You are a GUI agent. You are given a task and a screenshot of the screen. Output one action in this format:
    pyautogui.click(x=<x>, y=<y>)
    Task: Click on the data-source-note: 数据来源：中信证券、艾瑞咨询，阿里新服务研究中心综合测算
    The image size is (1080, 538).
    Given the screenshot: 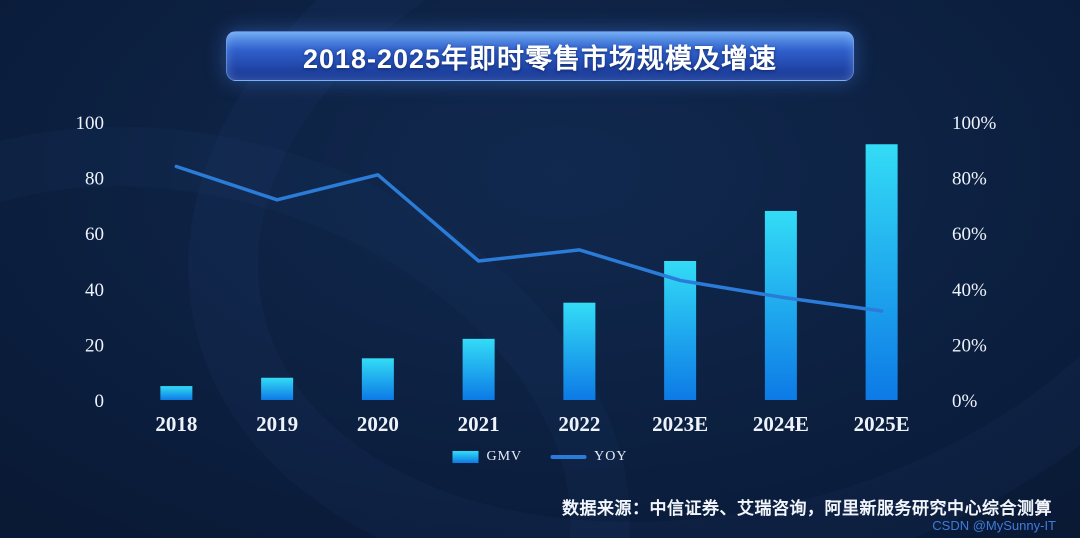 What is the action you would take?
    pyautogui.click(x=807, y=508)
    